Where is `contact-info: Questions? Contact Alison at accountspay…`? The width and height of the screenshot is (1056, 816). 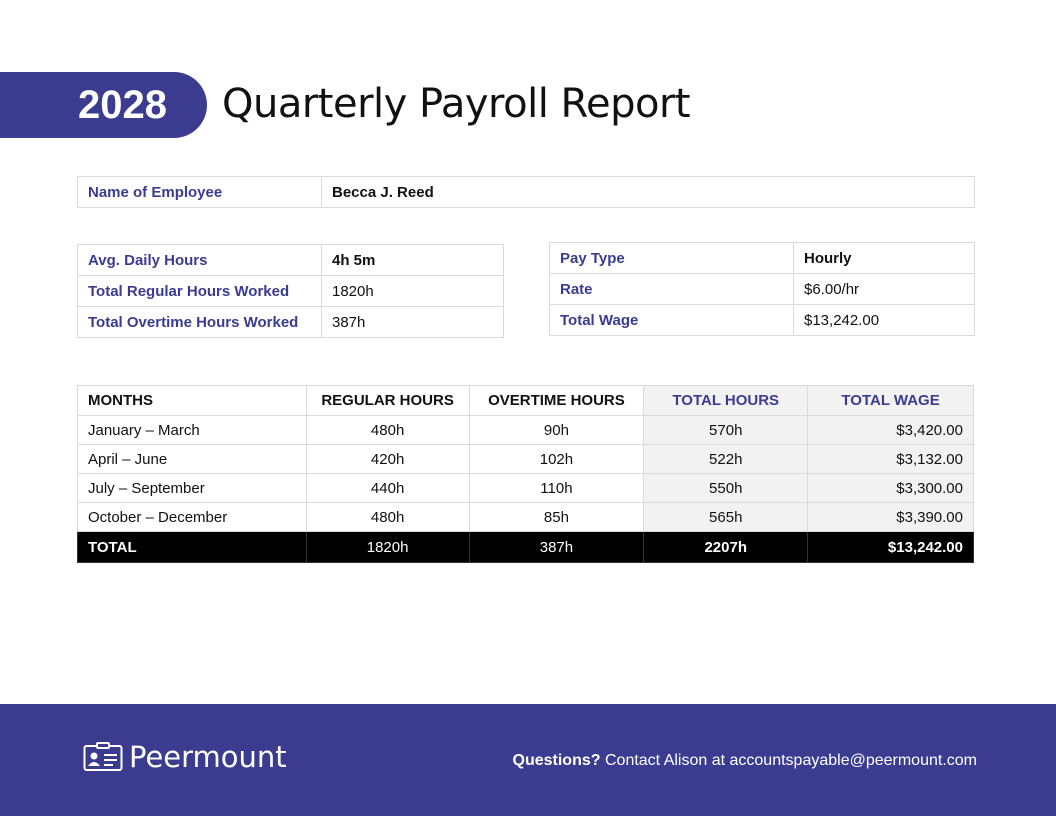 contact-info: Questions? Contact Alison at accountspay… is located at coordinates (745, 761).